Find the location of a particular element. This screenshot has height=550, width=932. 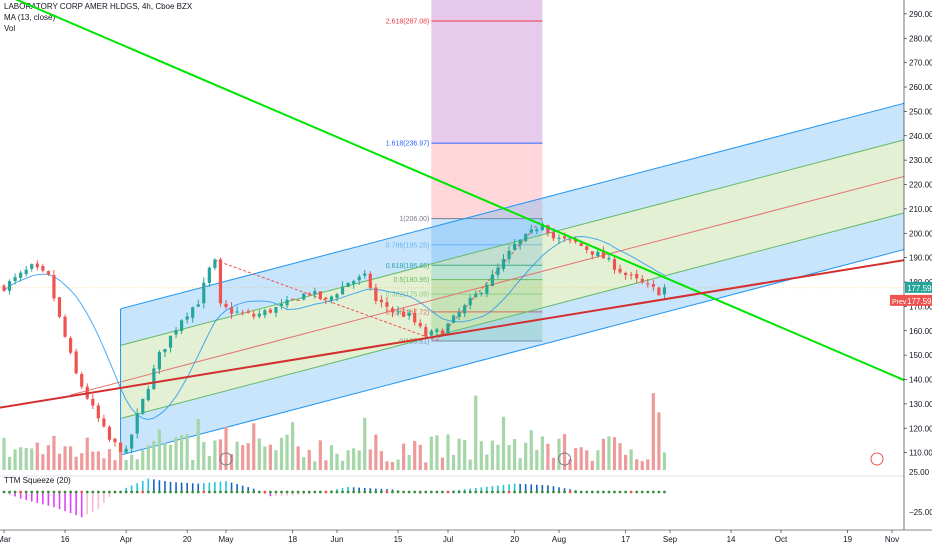

pitchfork-median-ext is located at coordinates (95, 388).